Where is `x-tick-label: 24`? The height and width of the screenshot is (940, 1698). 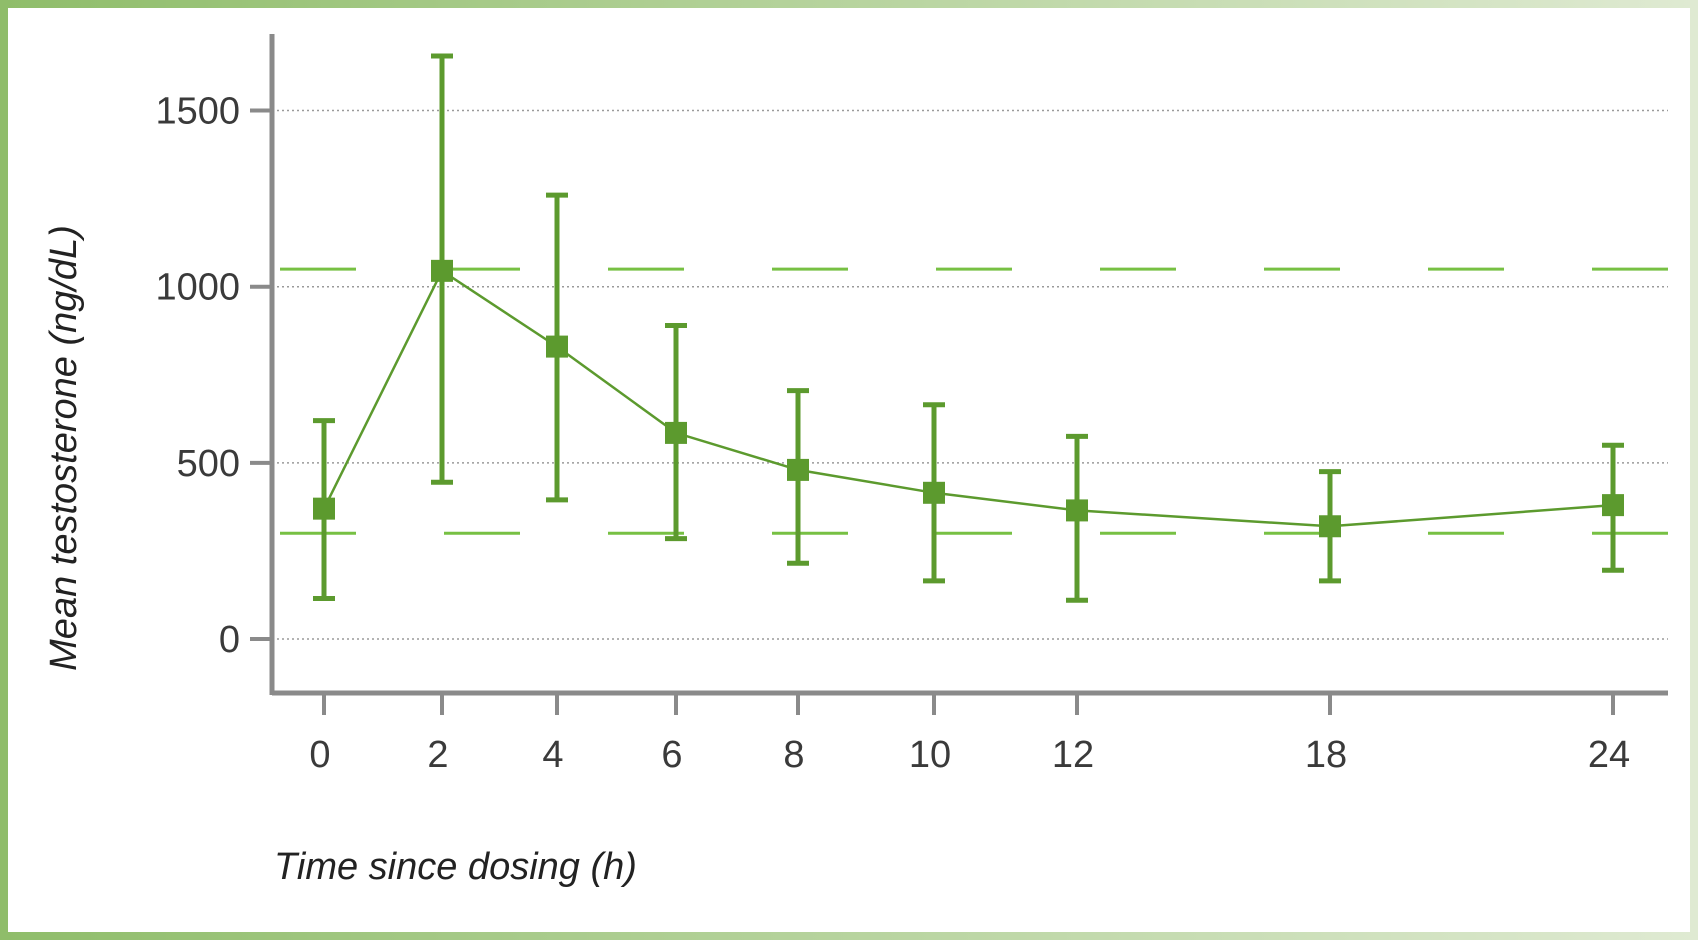
x-tick-label: 24 is located at coordinates (1609, 755).